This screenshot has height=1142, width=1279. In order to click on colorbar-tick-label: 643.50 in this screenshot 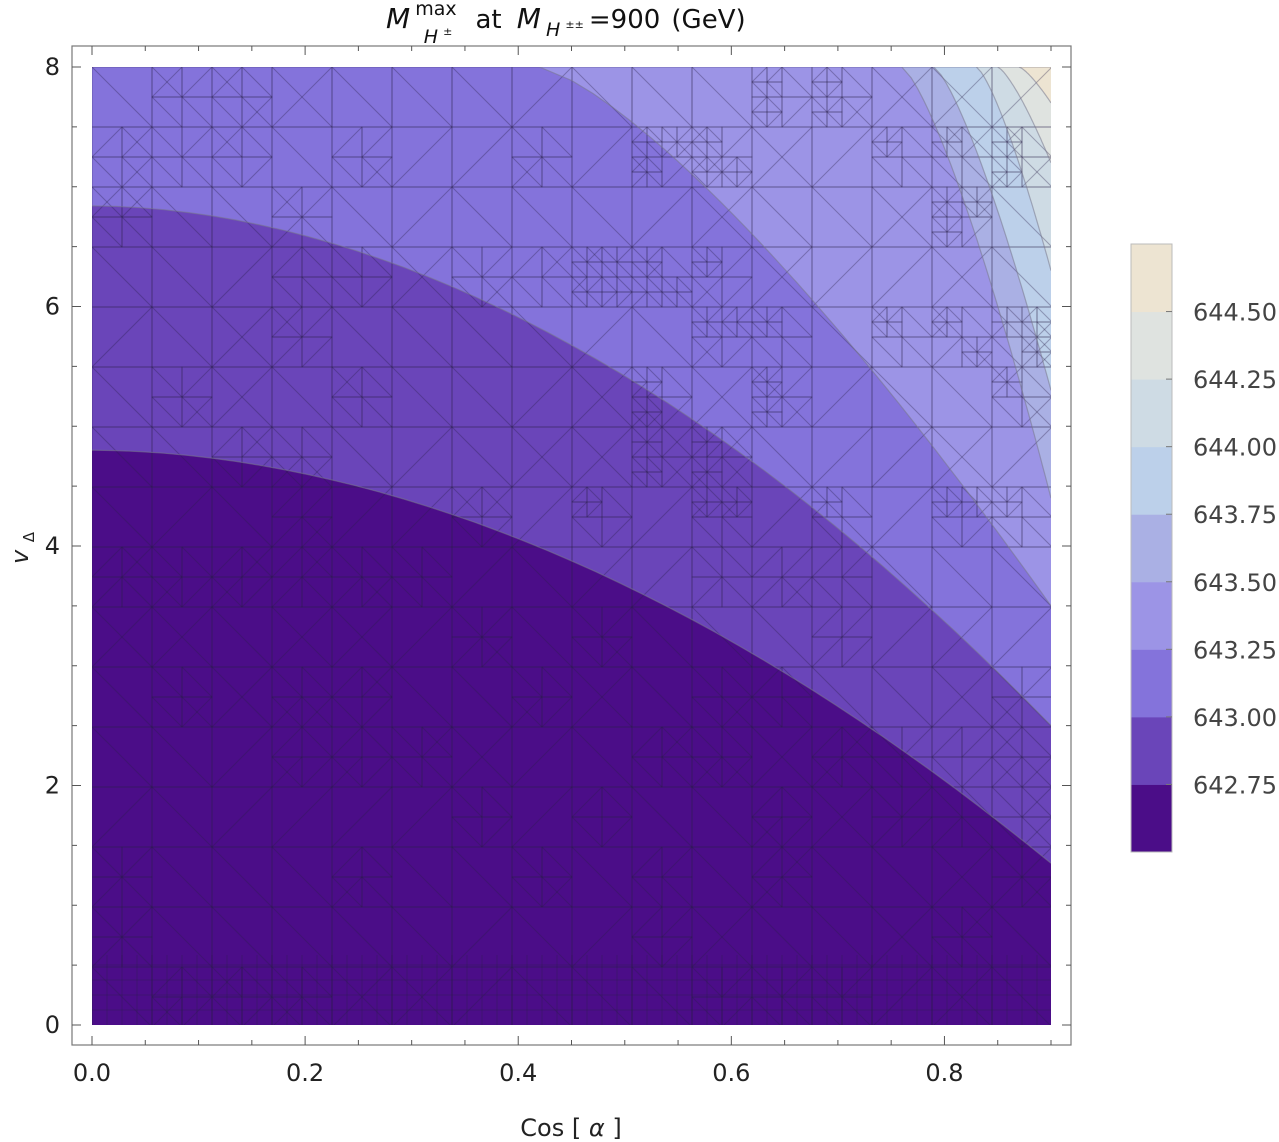, I will do `click(1235, 583)`.